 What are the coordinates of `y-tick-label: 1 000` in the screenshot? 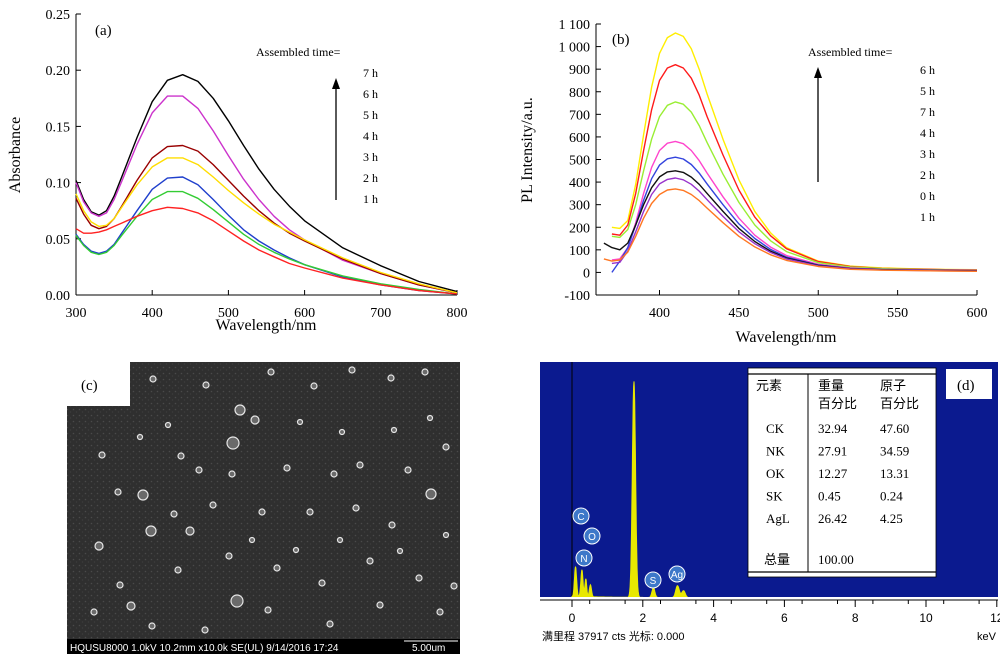 It's located at (575, 48).